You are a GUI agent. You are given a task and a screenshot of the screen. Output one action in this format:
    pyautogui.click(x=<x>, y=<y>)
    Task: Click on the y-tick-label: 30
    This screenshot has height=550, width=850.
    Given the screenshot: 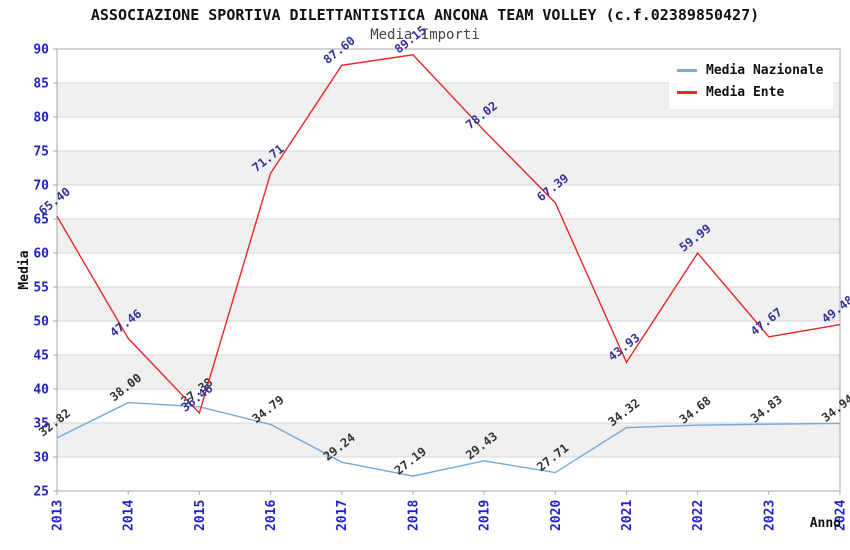 What is the action you would take?
    pyautogui.click(x=41, y=458)
    